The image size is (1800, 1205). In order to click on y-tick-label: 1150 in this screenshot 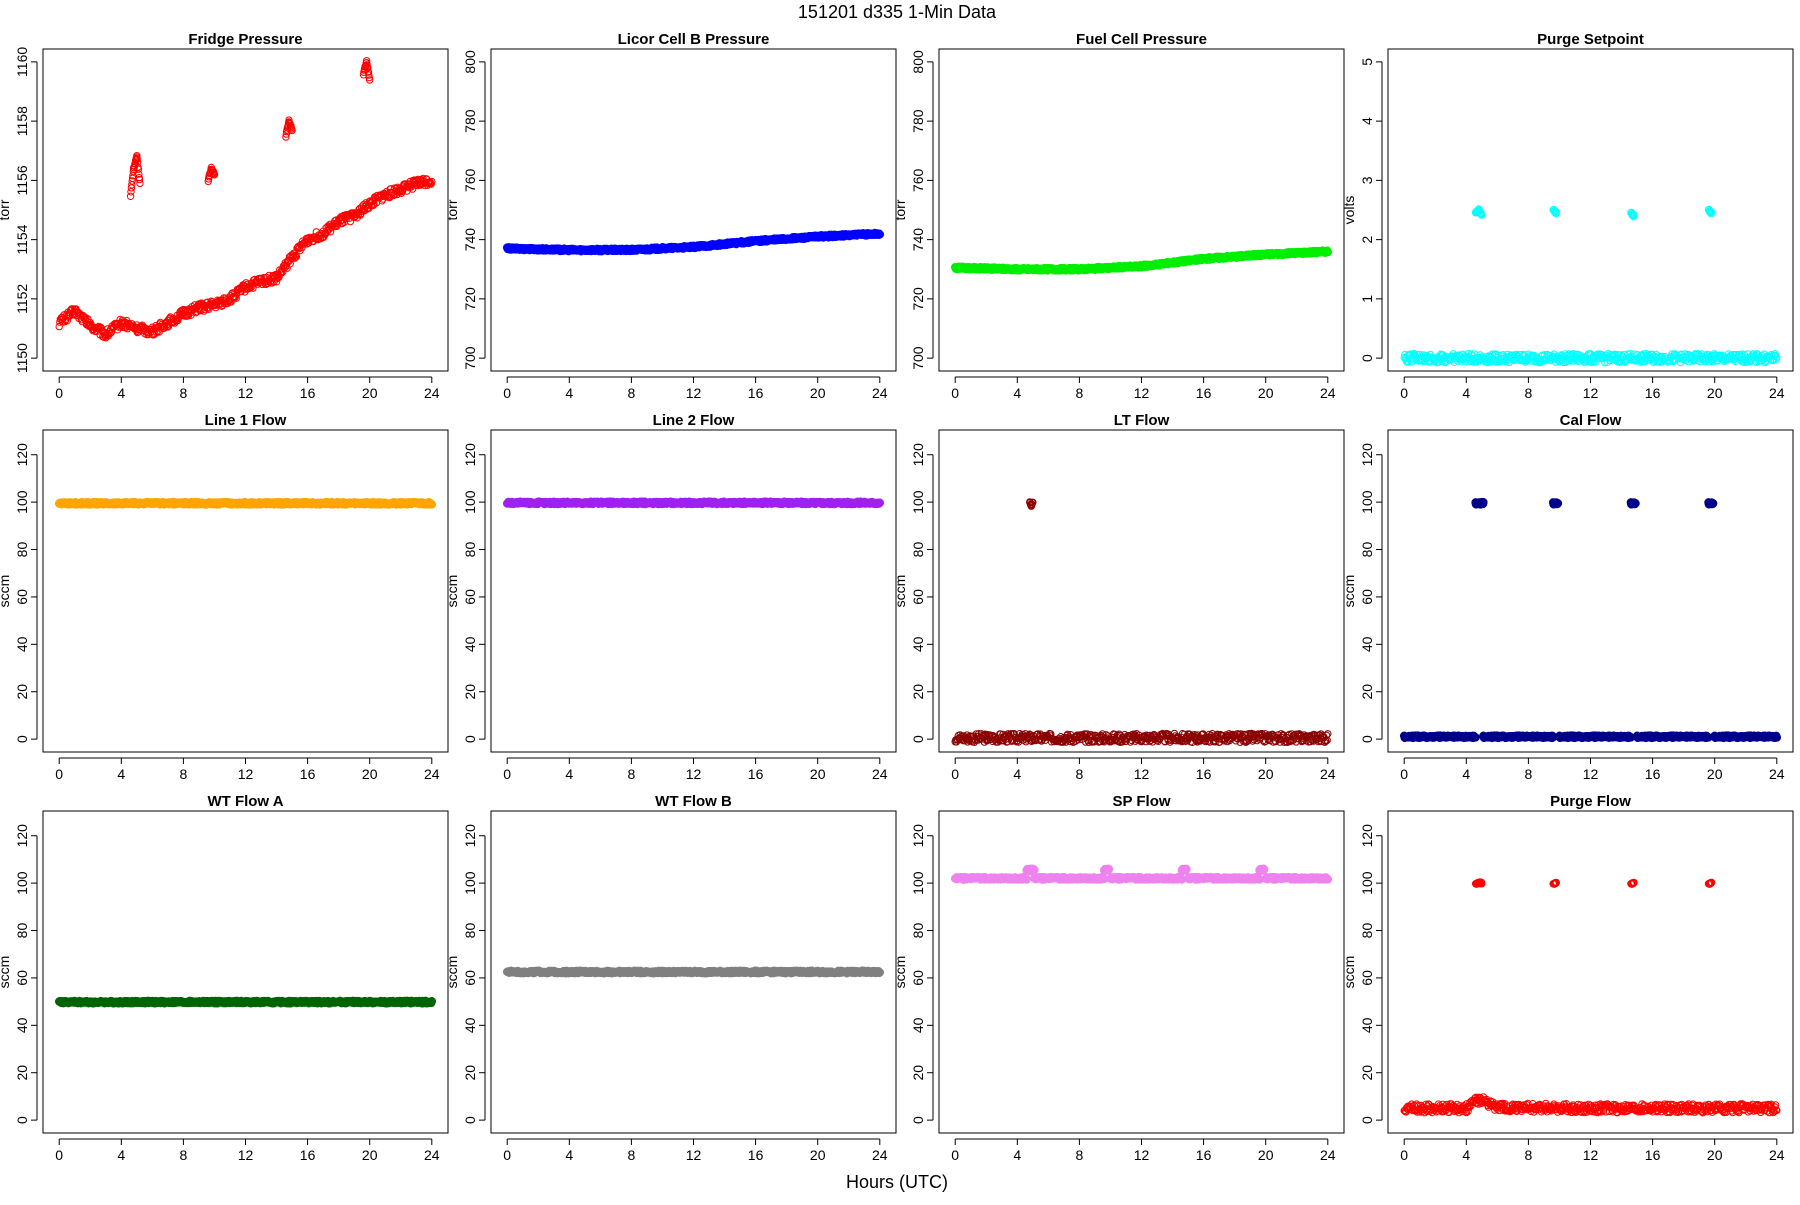, I will do `click(22, 358)`.